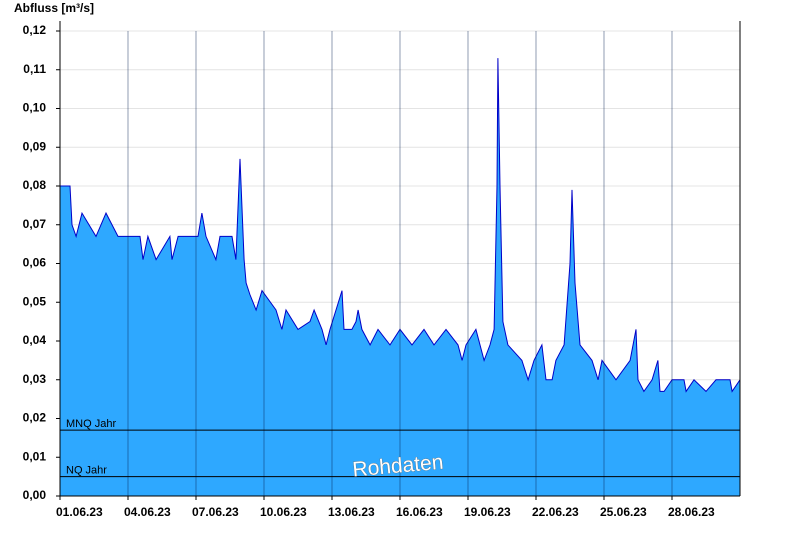 This screenshot has width=800, height=550. Describe the element at coordinates (91, 424) in the screenshot. I see `reference-label: MNQ Jahr` at that location.